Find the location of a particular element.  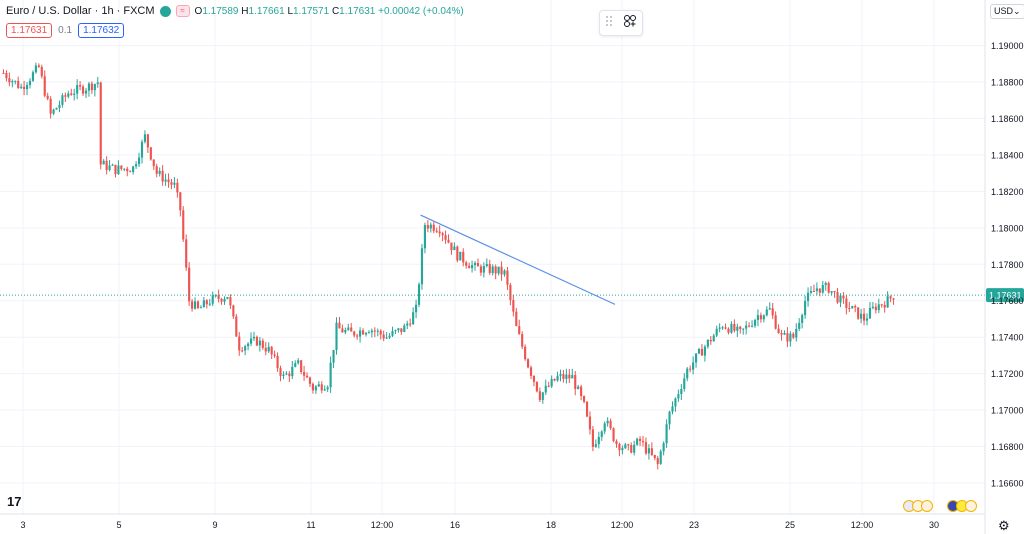

gear-icon: ⚙ is located at coordinates (1004, 525).